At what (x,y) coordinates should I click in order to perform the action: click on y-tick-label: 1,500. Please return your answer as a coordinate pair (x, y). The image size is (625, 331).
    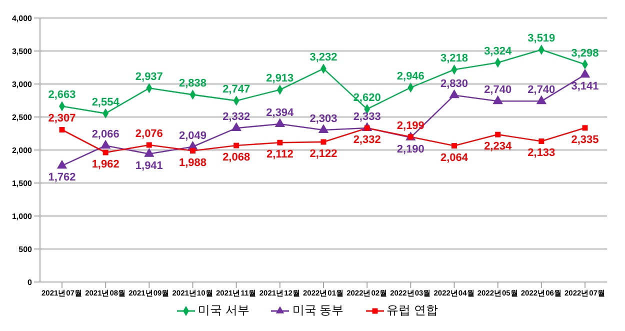
    Looking at the image, I should click on (22, 183).